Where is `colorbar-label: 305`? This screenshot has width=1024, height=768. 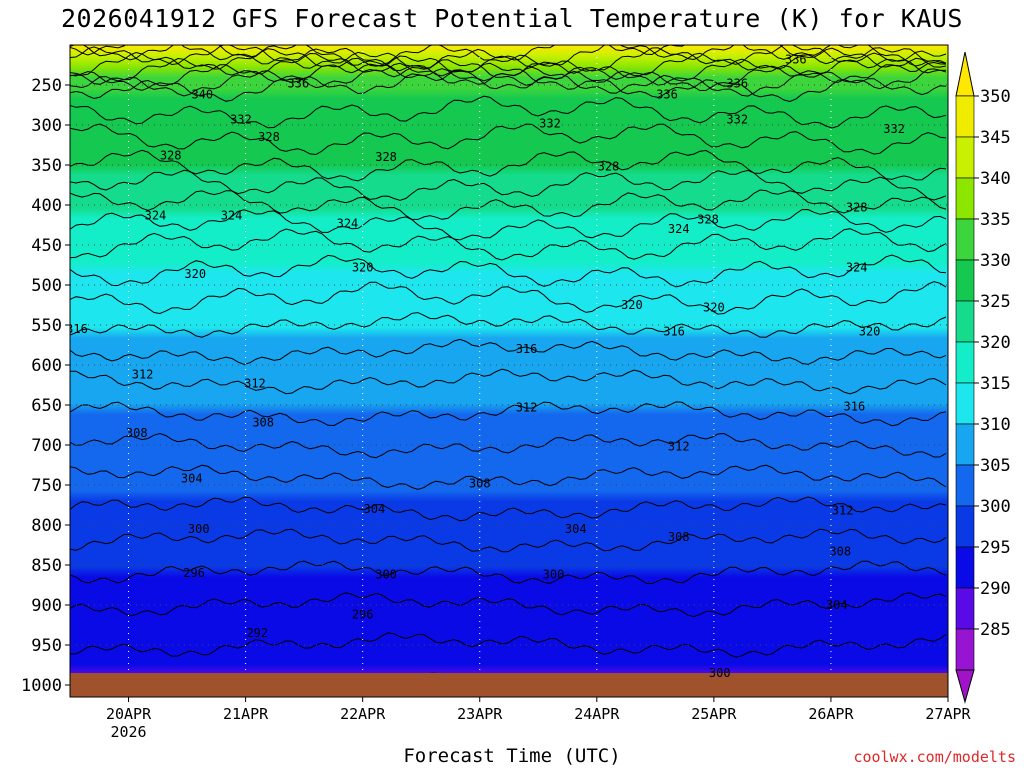
colorbar-label: 305 is located at coordinates (995, 466).